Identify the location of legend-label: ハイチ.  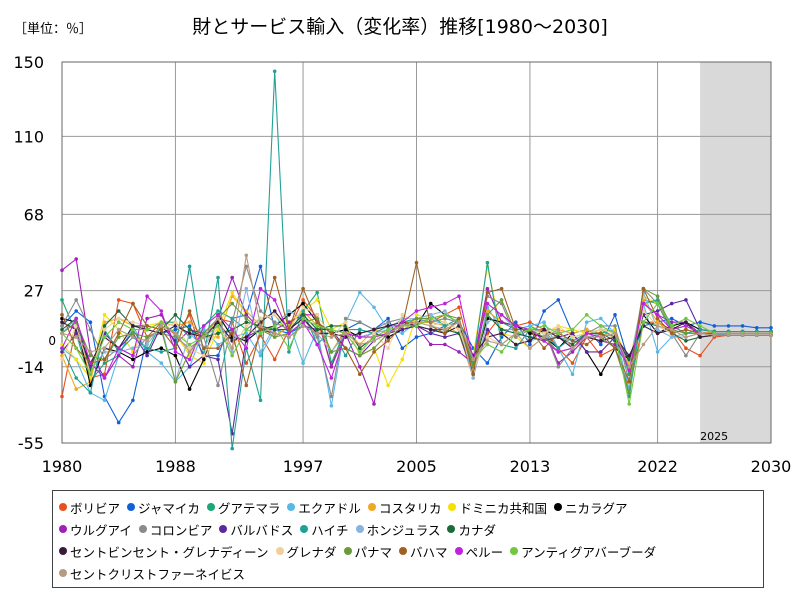
(330, 530).